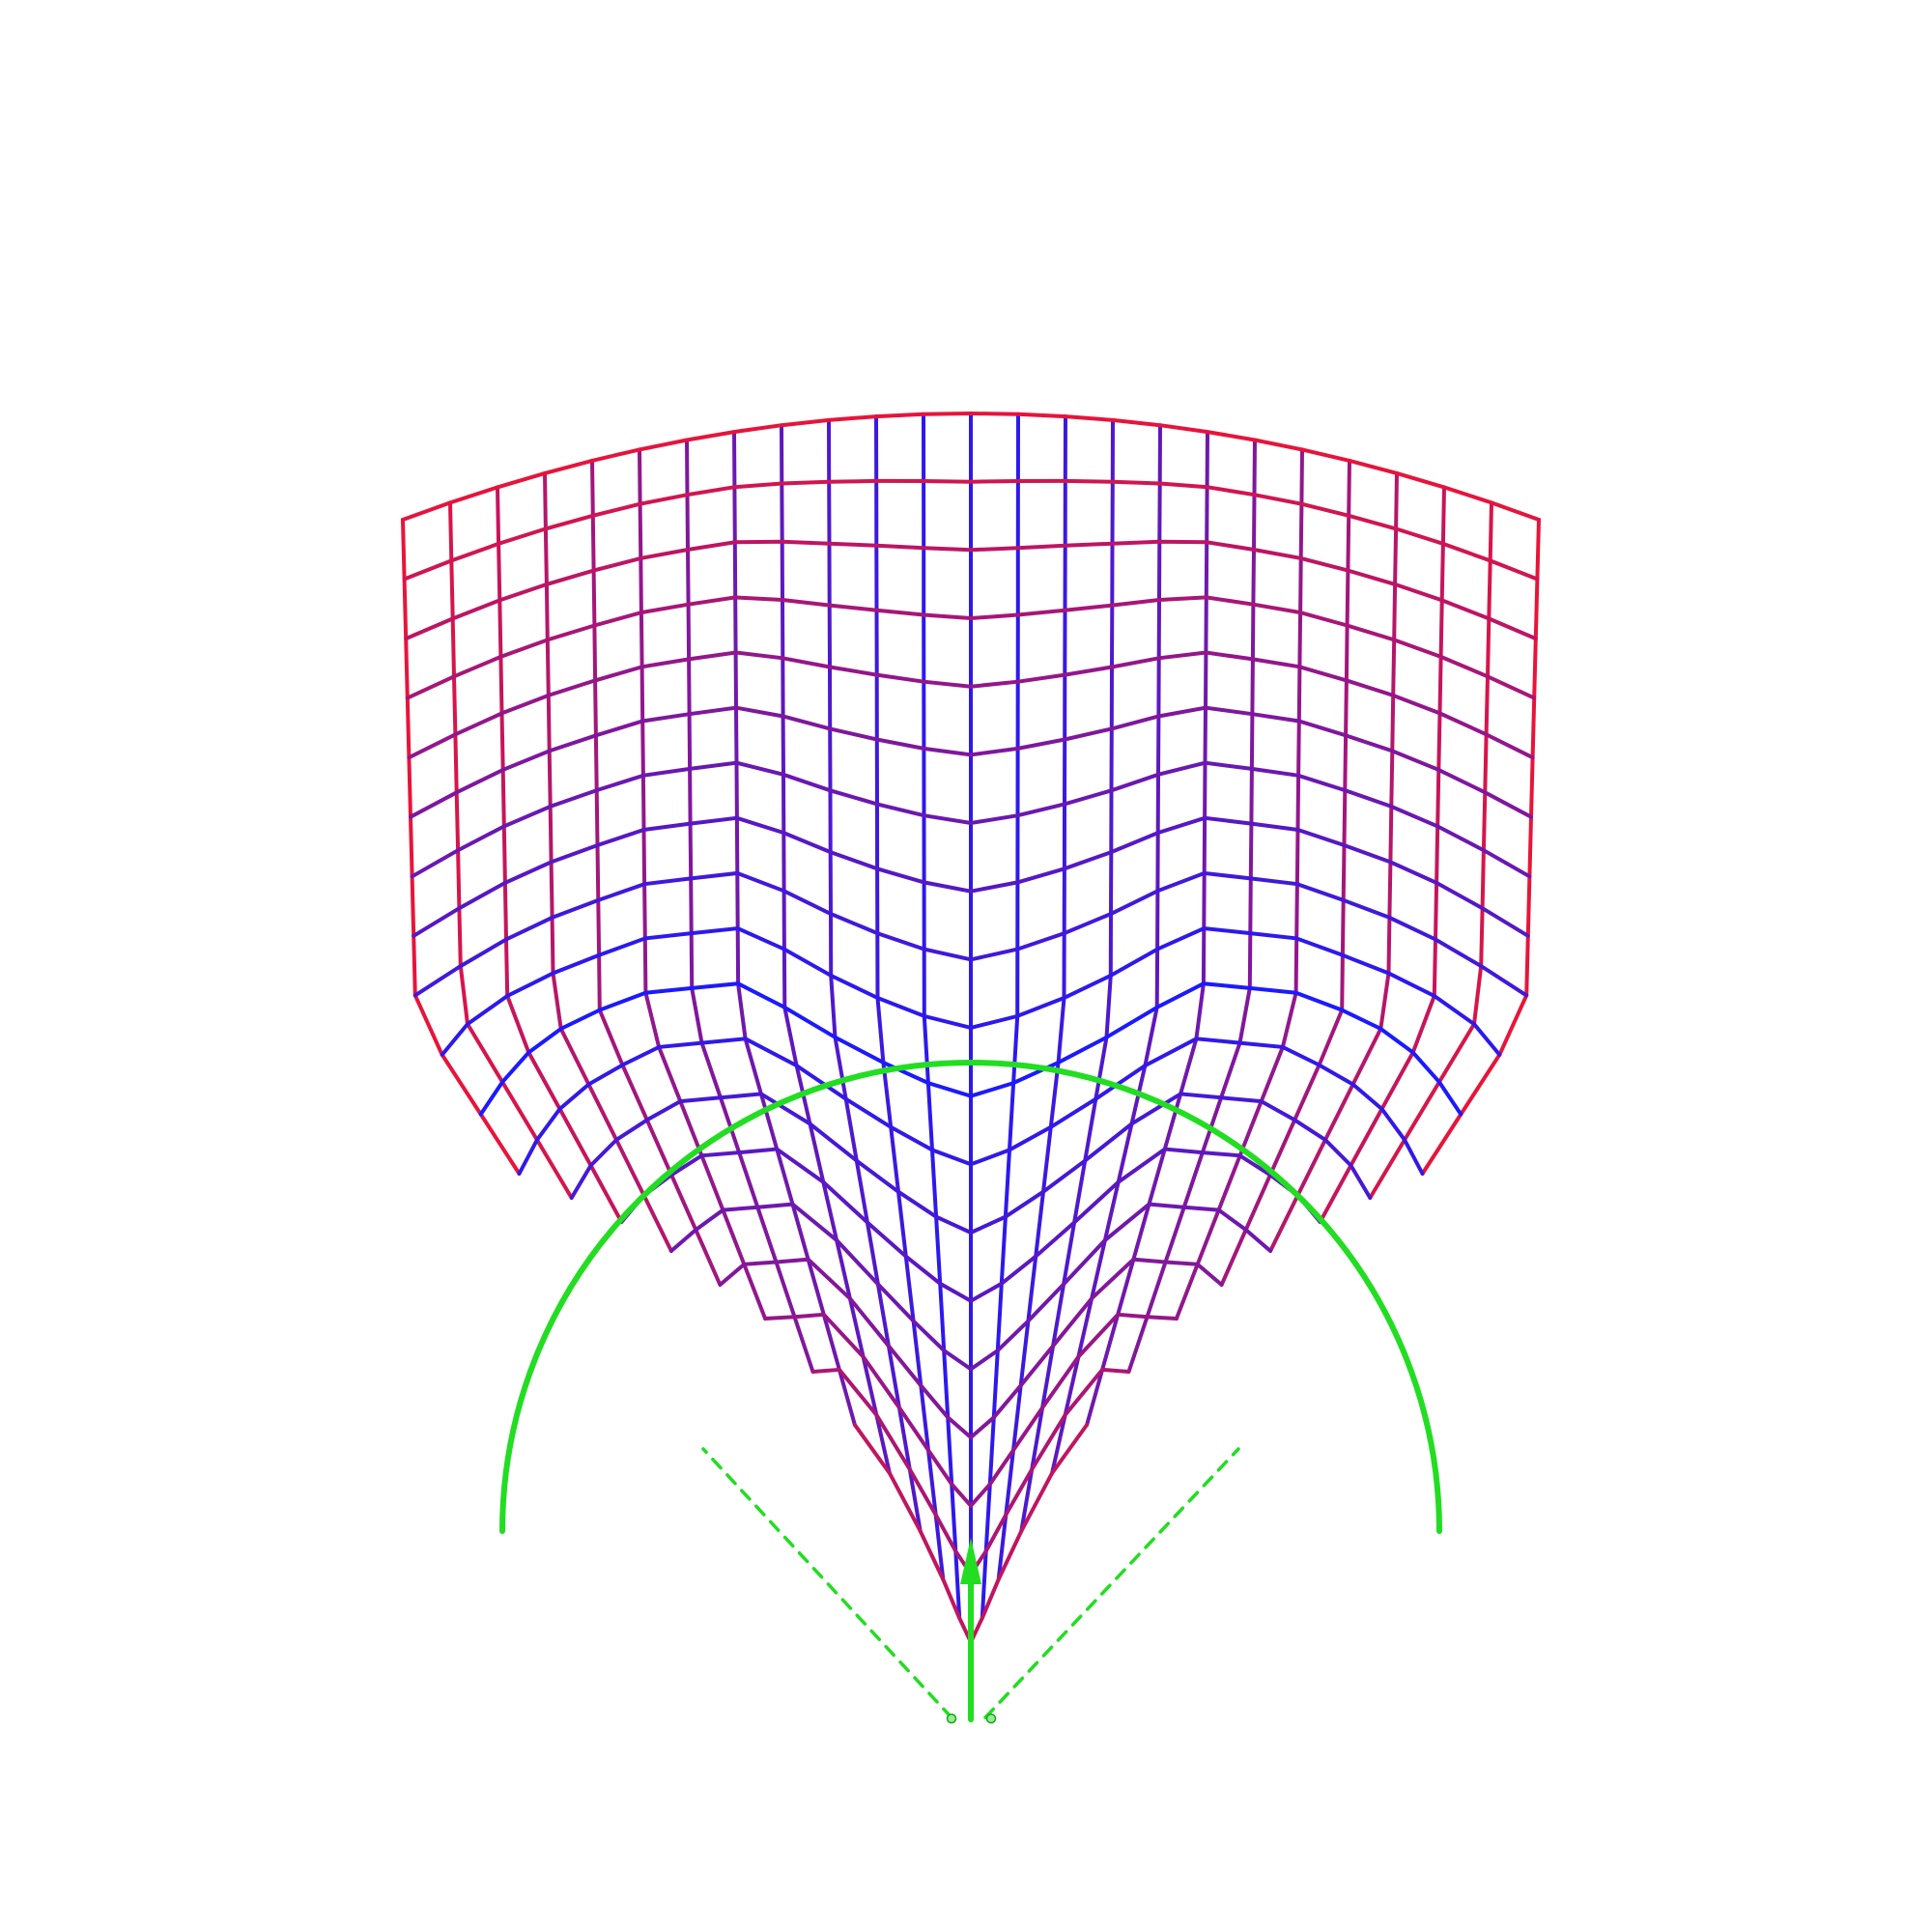 The height and width of the screenshot is (1932, 1932). What do you see at coordinates (951, 1718) in the screenshot?
I see `origin-point-left` at bounding box center [951, 1718].